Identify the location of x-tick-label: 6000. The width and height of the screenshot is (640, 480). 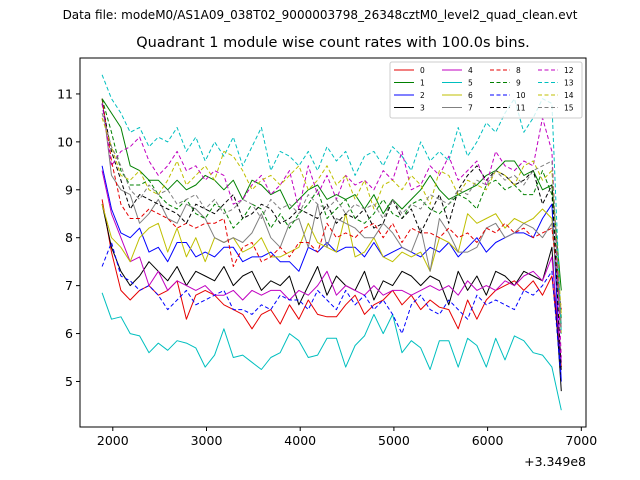
(488, 440).